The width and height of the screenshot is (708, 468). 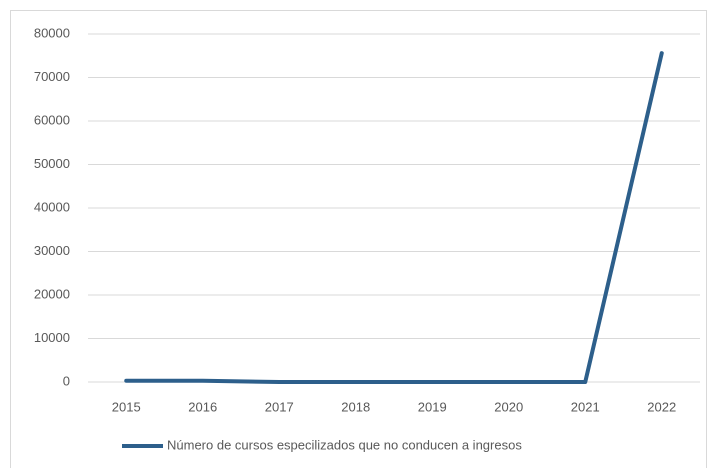 I want to click on x-tick-label: 2016, so click(x=202, y=406).